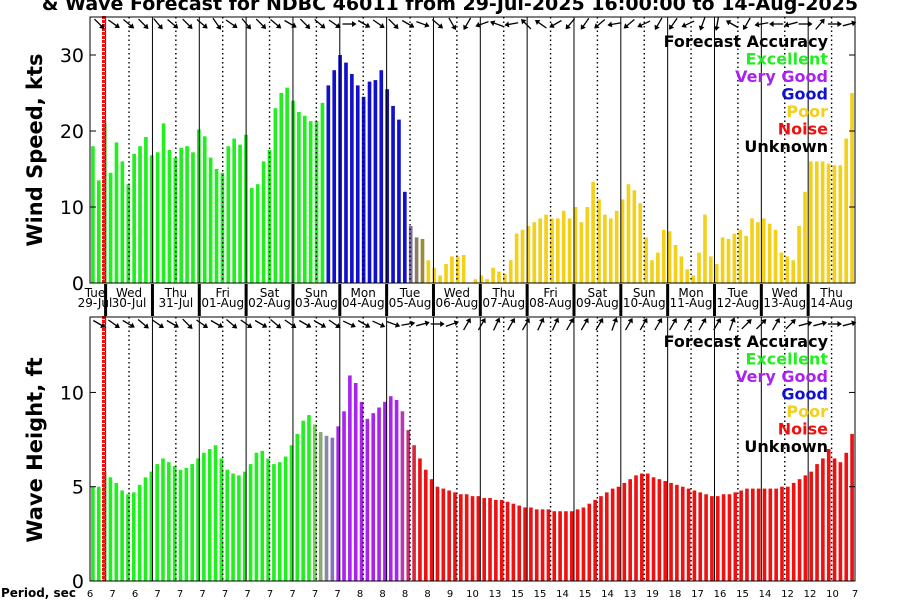  I want to click on period-value: 15, so click(540, 594).